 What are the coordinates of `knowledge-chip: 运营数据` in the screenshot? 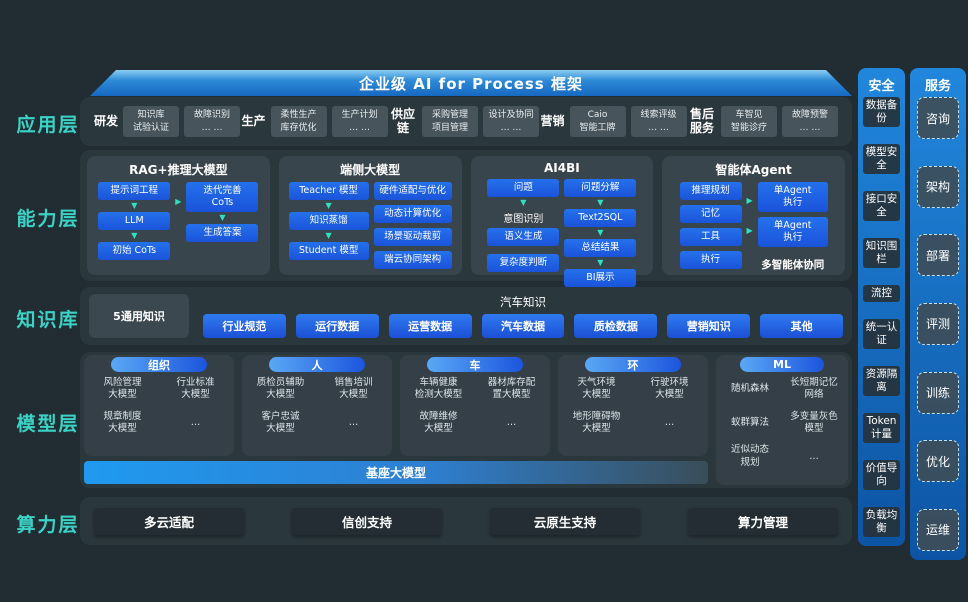 It's located at (430, 326).